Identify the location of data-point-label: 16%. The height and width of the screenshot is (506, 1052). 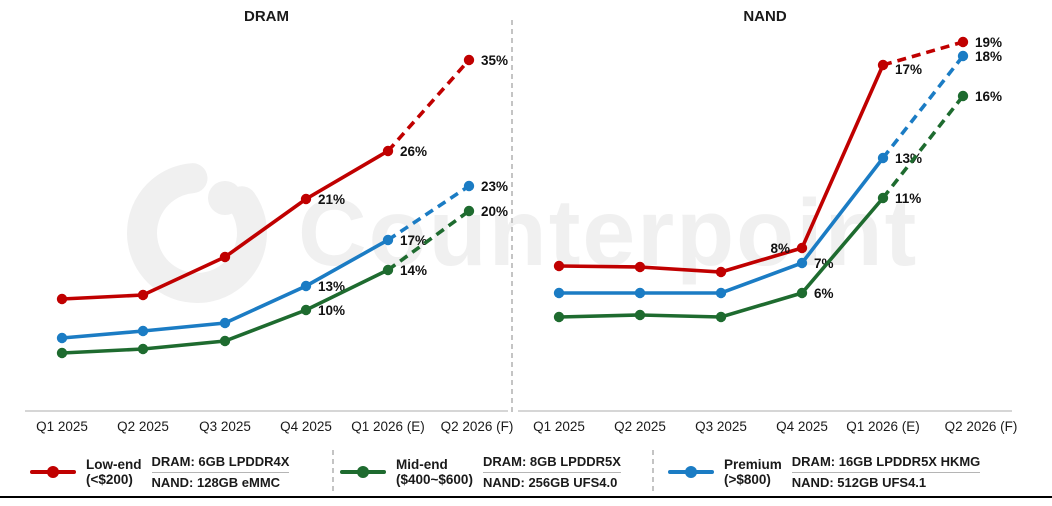
(988, 96).